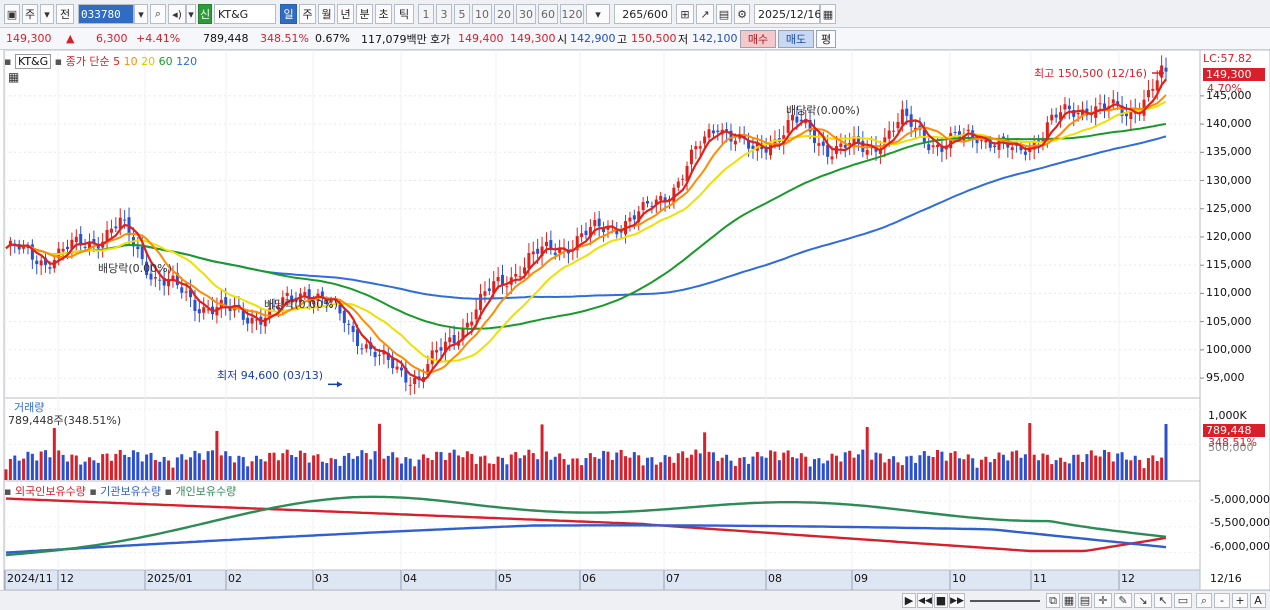  Describe the element at coordinates (909, 600) in the screenshot. I see `play-button: ▶` at that location.